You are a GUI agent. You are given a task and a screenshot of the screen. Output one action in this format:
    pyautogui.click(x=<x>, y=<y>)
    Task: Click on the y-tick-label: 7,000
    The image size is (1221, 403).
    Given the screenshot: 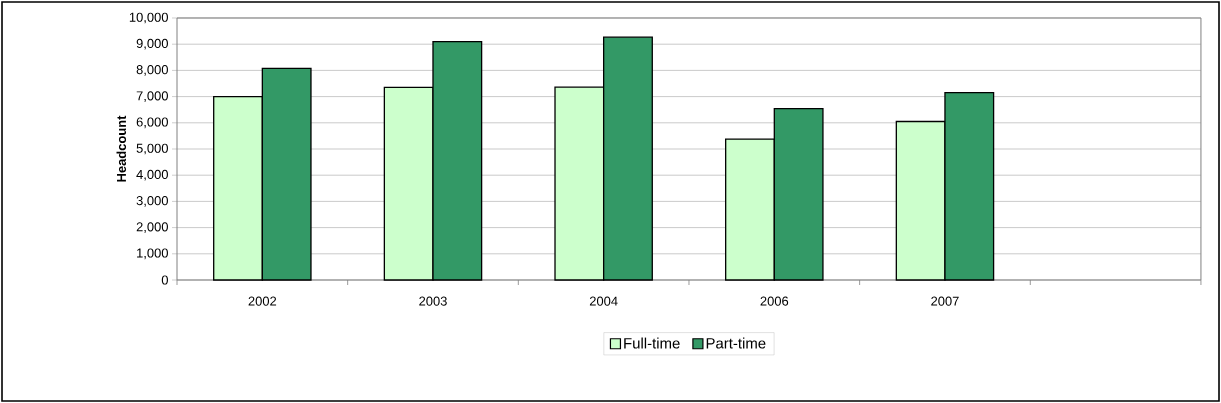 What is the action you would take?
    pyautogui.click(x=152, y=96)
    